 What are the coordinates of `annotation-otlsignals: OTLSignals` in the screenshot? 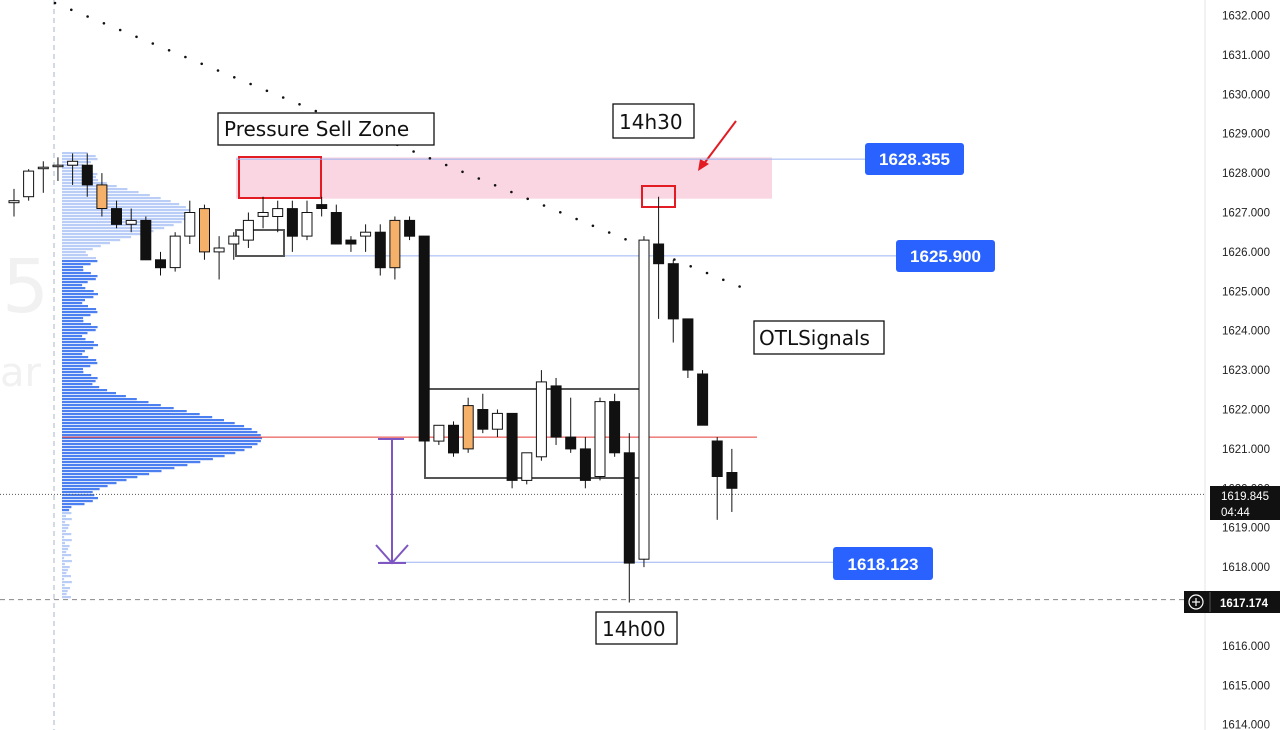 It's located at (819, 337).